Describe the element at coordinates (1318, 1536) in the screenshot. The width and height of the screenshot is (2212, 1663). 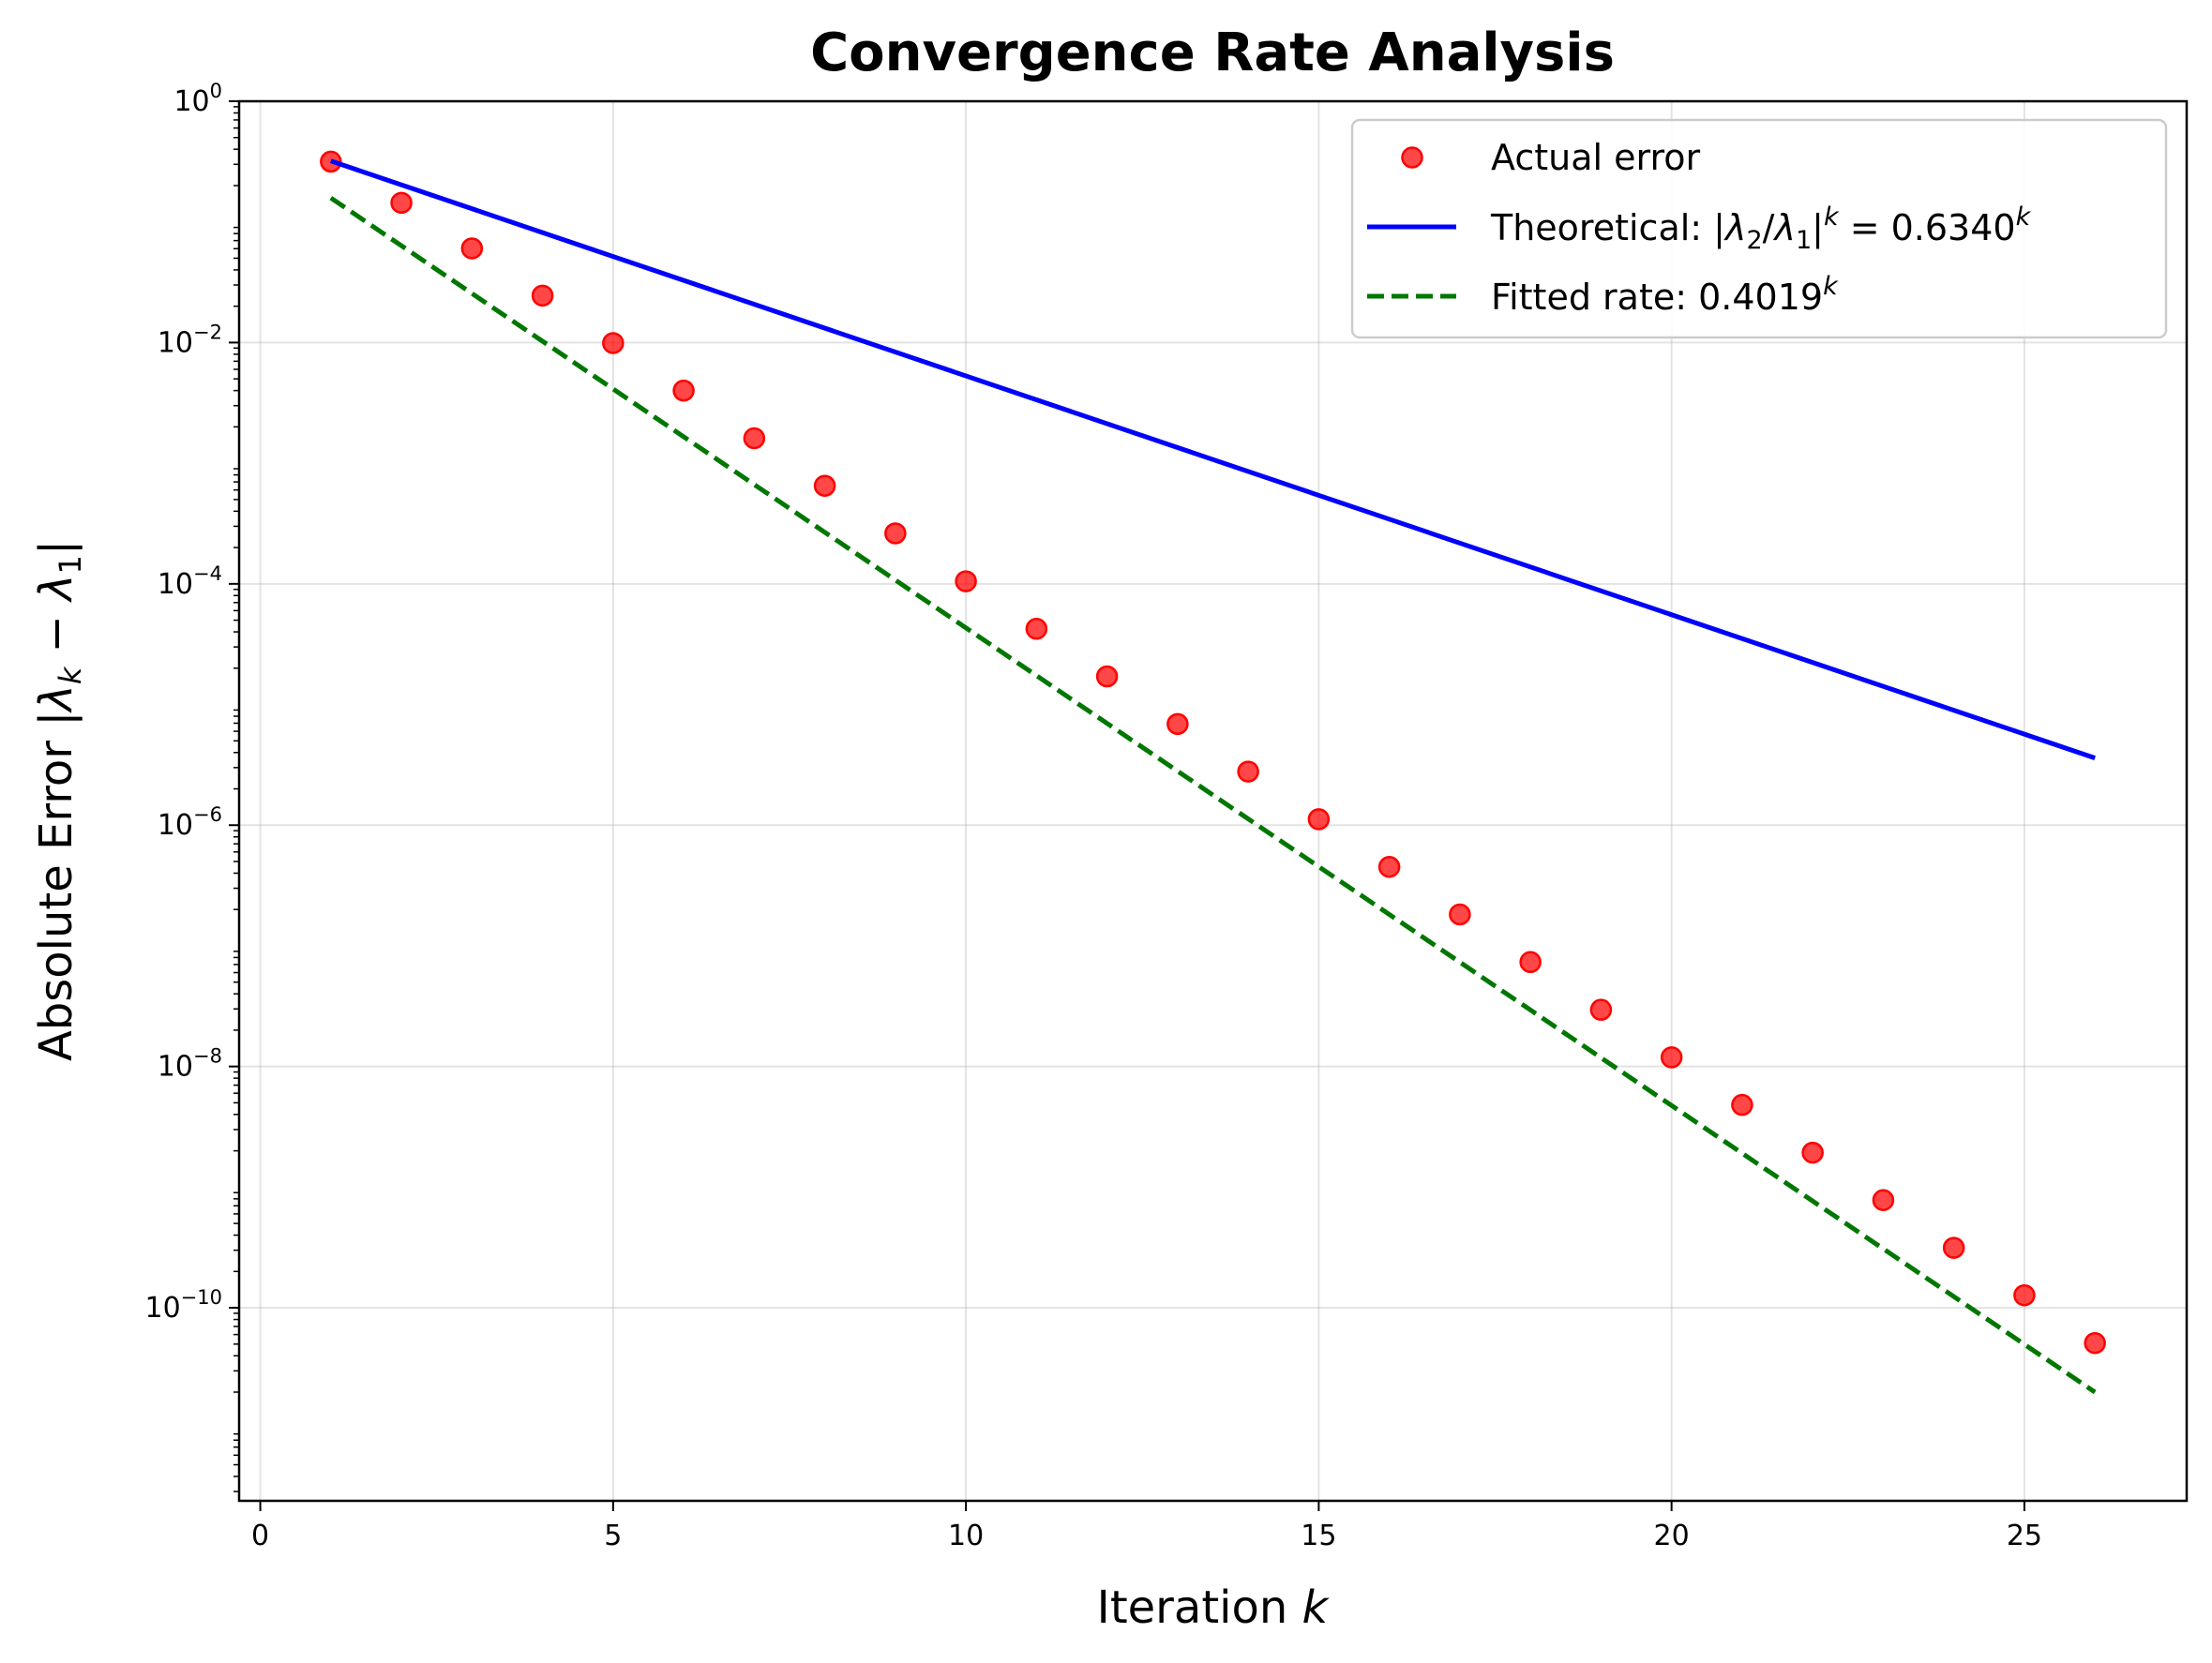
I see `x-tick-label: 15` at that location.